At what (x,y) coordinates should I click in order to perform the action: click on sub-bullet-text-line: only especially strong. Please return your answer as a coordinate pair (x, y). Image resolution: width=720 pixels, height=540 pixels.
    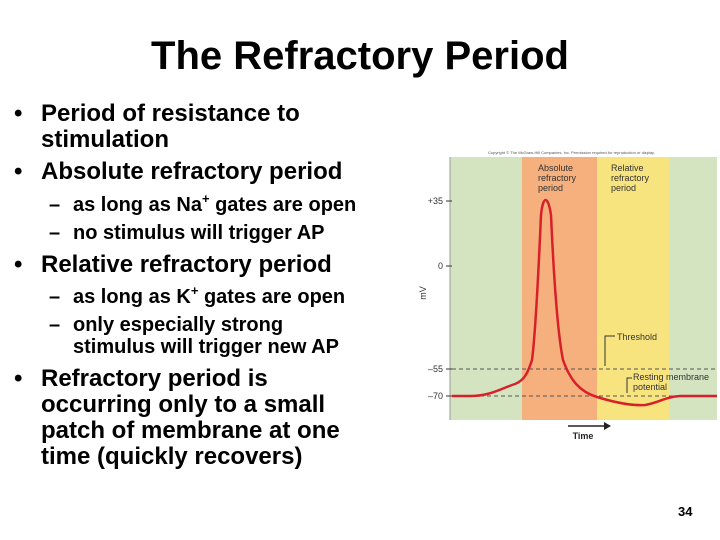
    Looking at the image, I should click on (178, 325).